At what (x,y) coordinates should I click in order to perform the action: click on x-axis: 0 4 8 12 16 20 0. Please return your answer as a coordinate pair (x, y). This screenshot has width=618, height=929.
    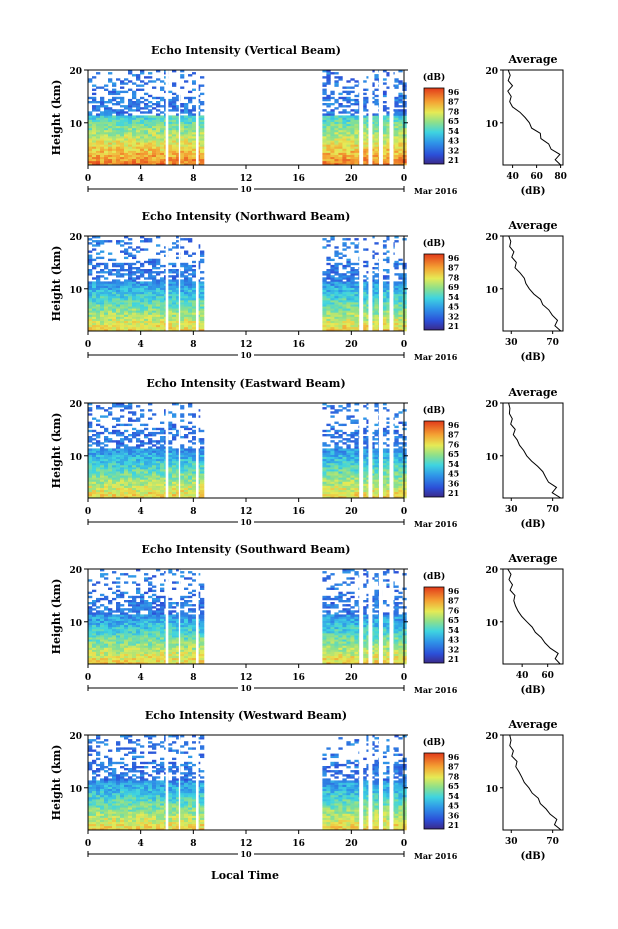
    Looking at the image, I should click on (246, 174).